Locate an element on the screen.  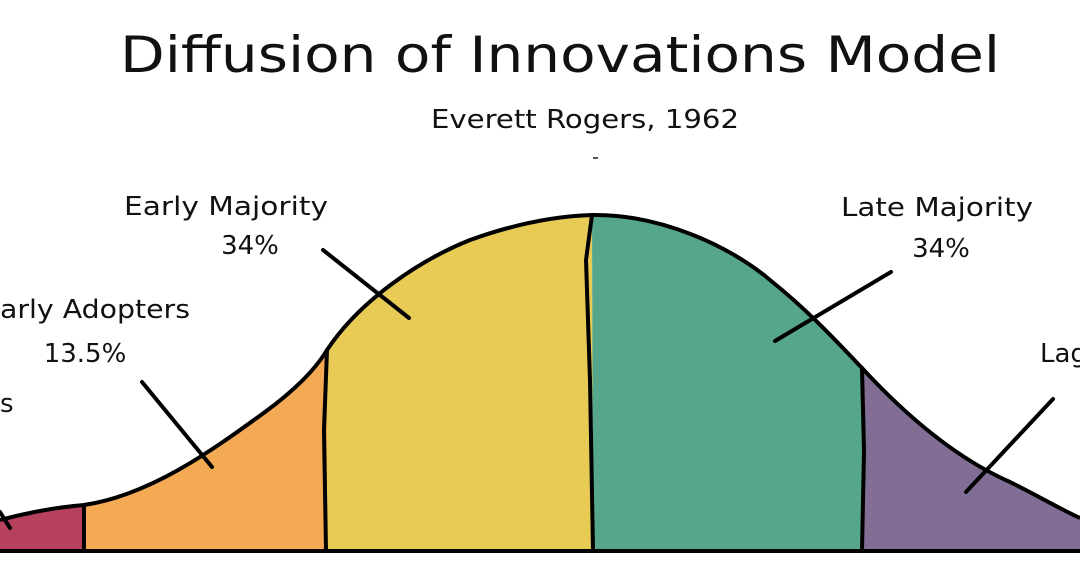
label-laggards: Lag is located at coordinates (1060, 354).